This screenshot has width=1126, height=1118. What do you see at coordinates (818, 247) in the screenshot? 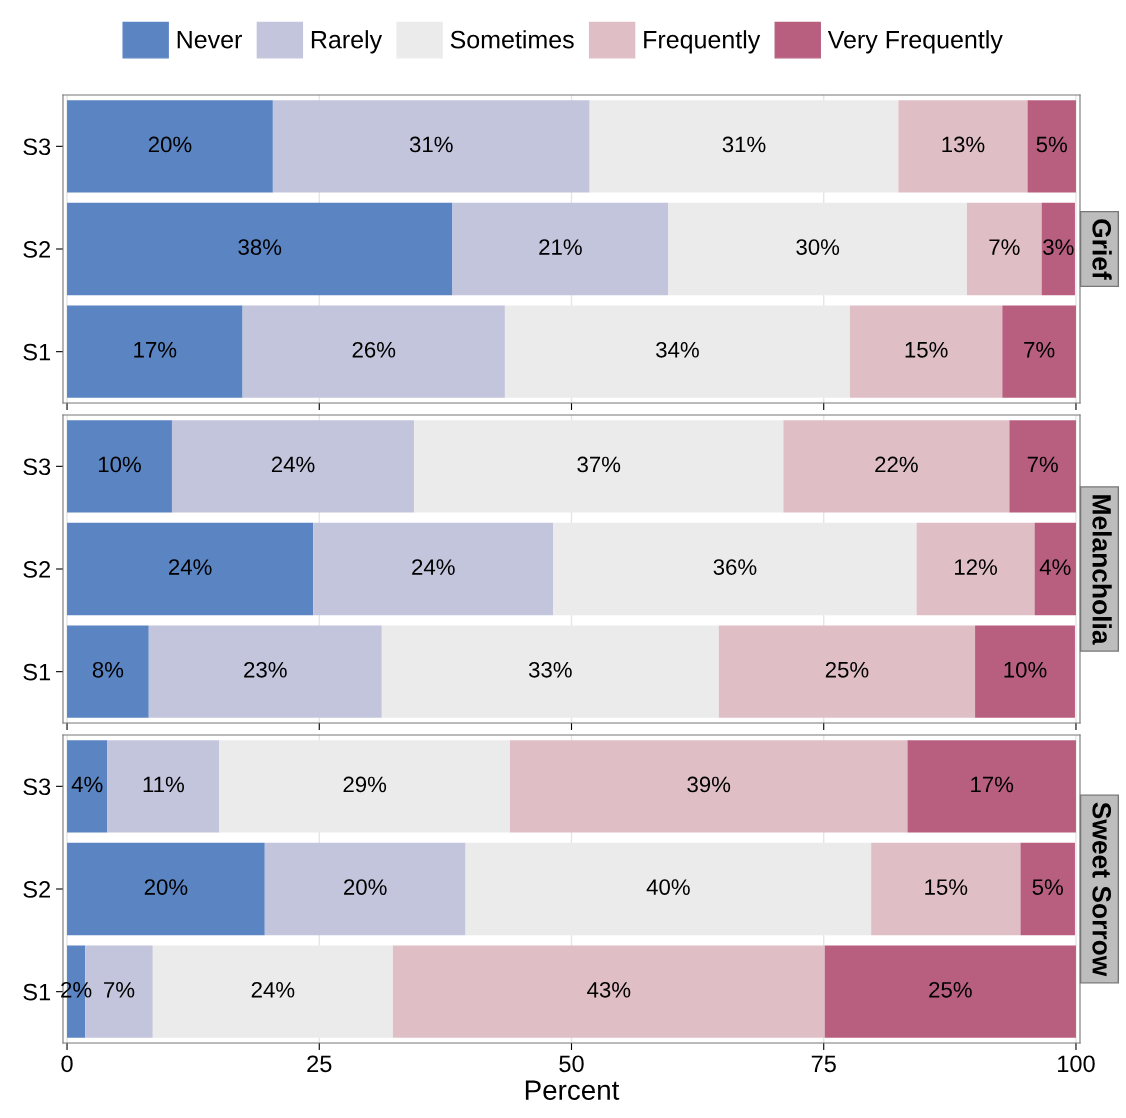
I see `data-label: 30%` at bounding box center [818, 247].